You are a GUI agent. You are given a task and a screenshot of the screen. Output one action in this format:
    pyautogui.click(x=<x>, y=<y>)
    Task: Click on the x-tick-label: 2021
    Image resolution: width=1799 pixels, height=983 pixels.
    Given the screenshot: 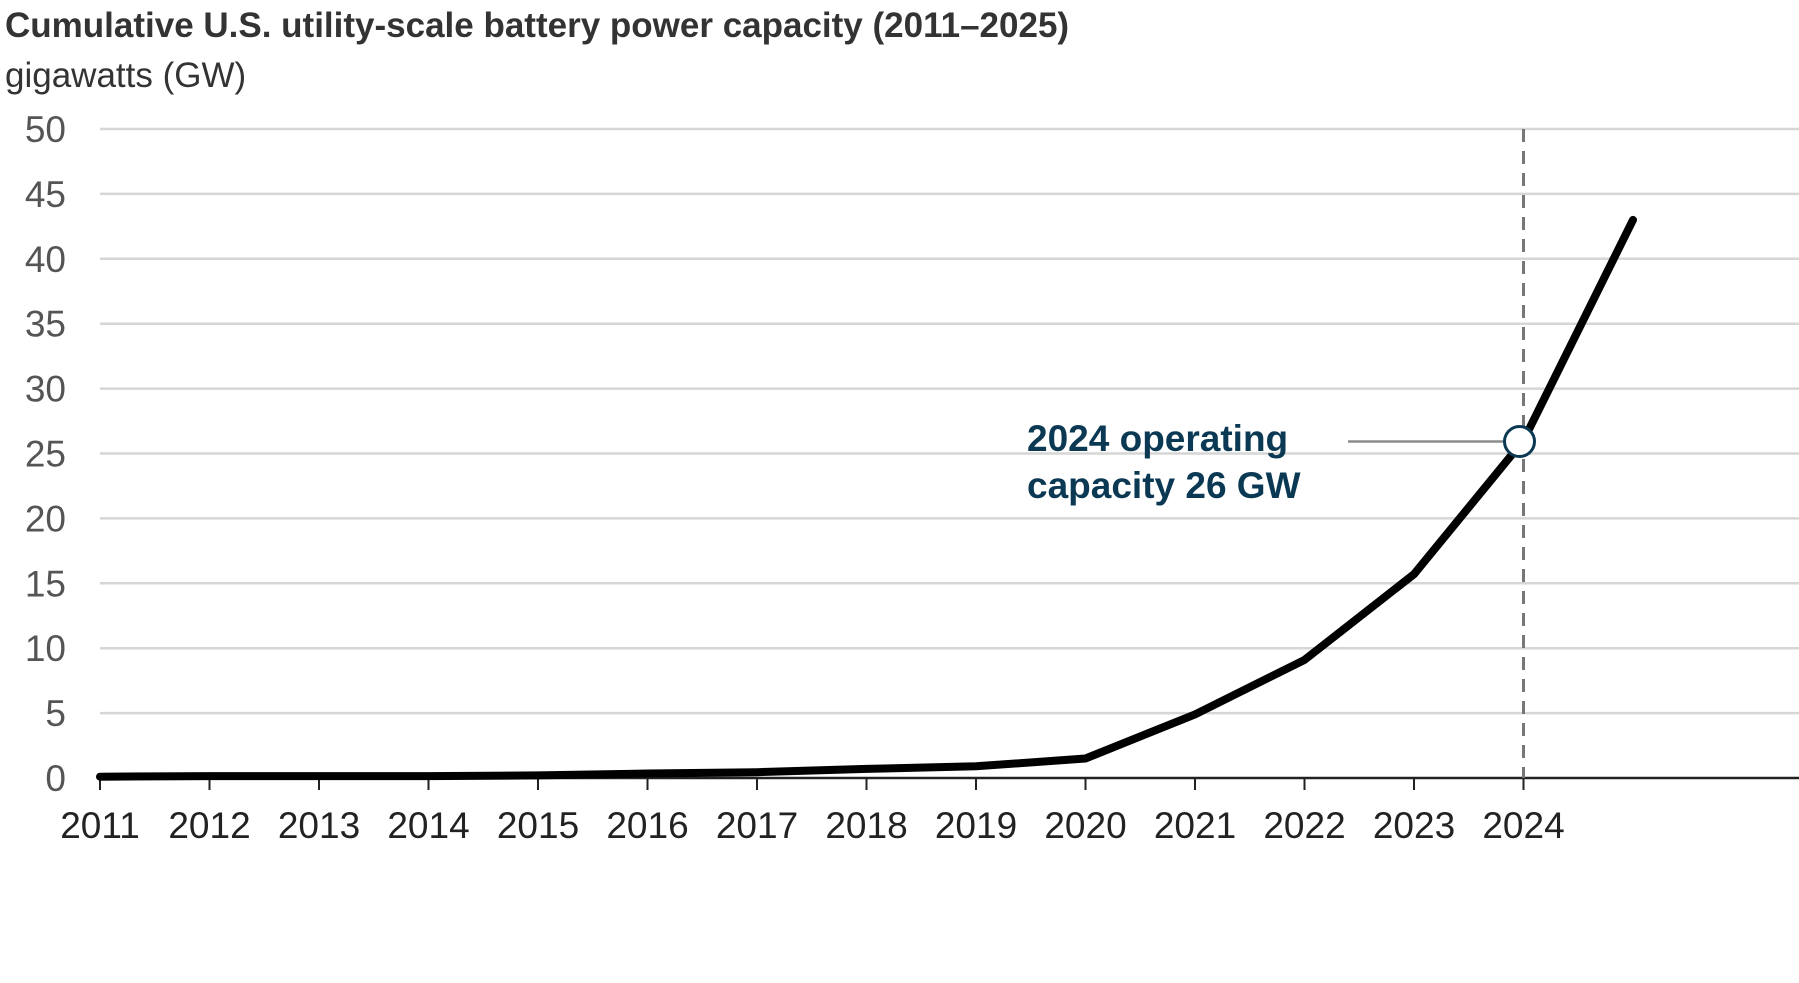 What is the action you would take?
    pyautogui.click(x=1195, y=825)
    